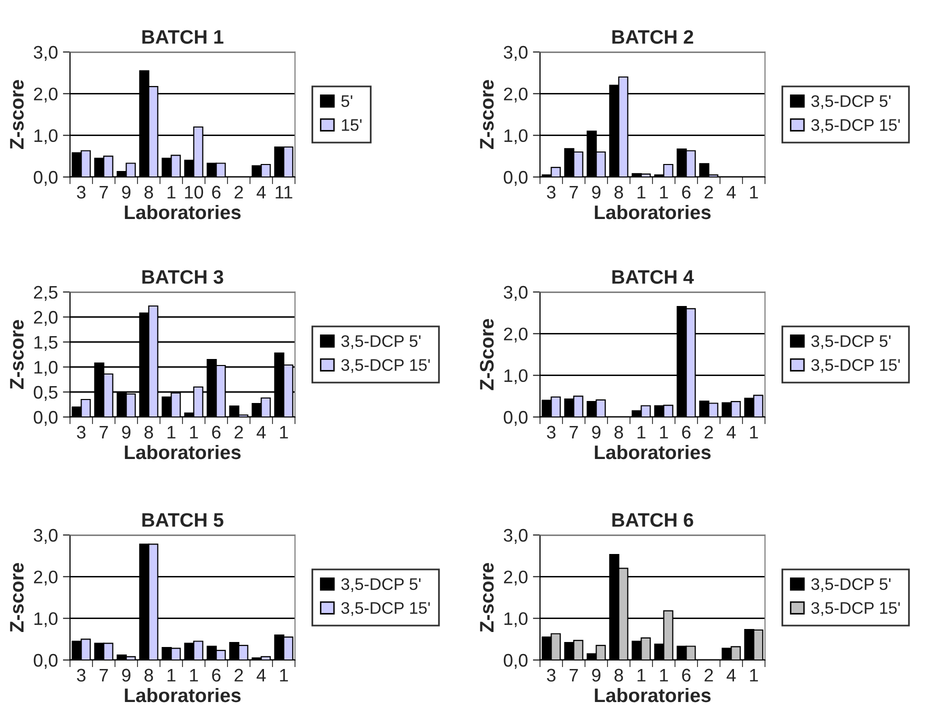  I want to click on chart-title: BATCH 3, so click(183, 277).